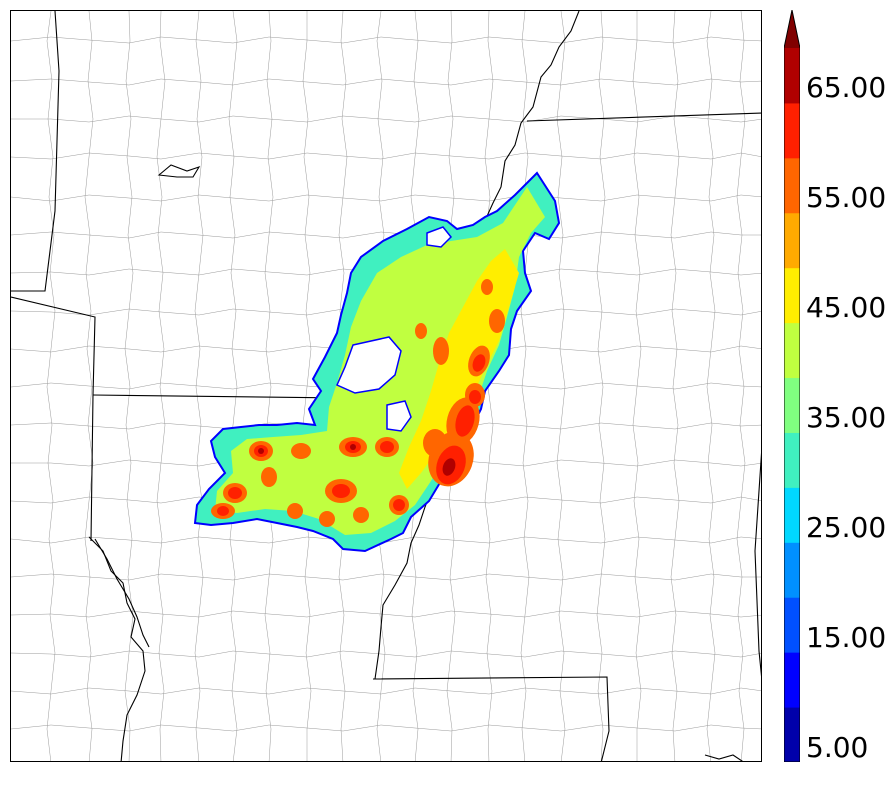  What do you see at coordinates (757, 564) in the screenshot?
I see `state-border-east` at bounding box center [757, 564].